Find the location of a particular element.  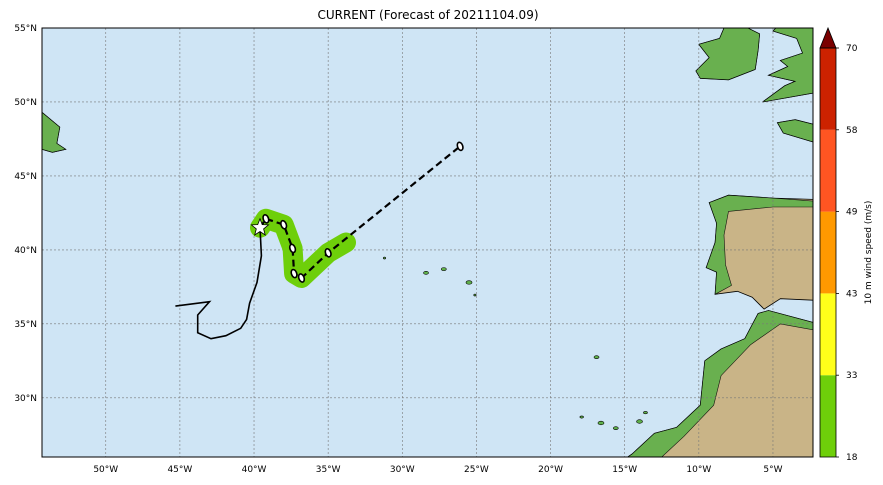

lat-tick-label: 50°N is located at coordinates (25, 103).